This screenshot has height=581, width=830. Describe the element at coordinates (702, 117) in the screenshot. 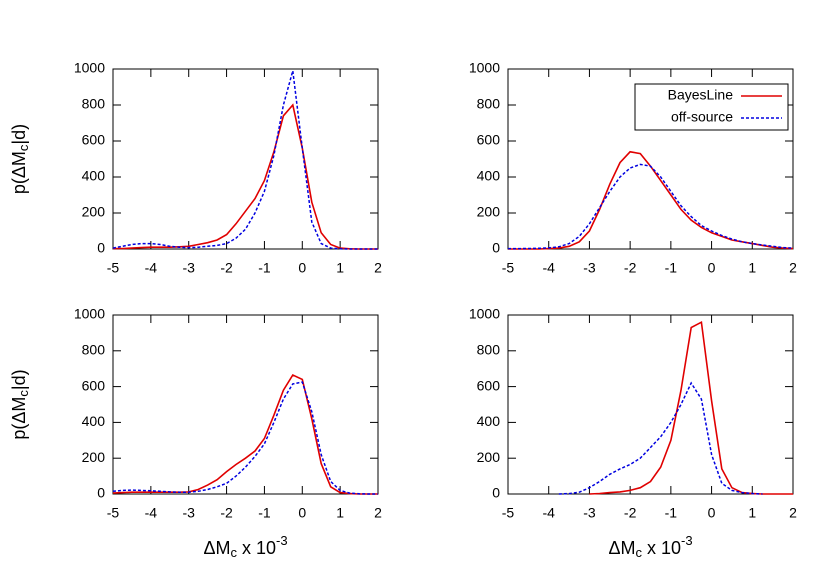

I see `legend-label: off-source` at that location.